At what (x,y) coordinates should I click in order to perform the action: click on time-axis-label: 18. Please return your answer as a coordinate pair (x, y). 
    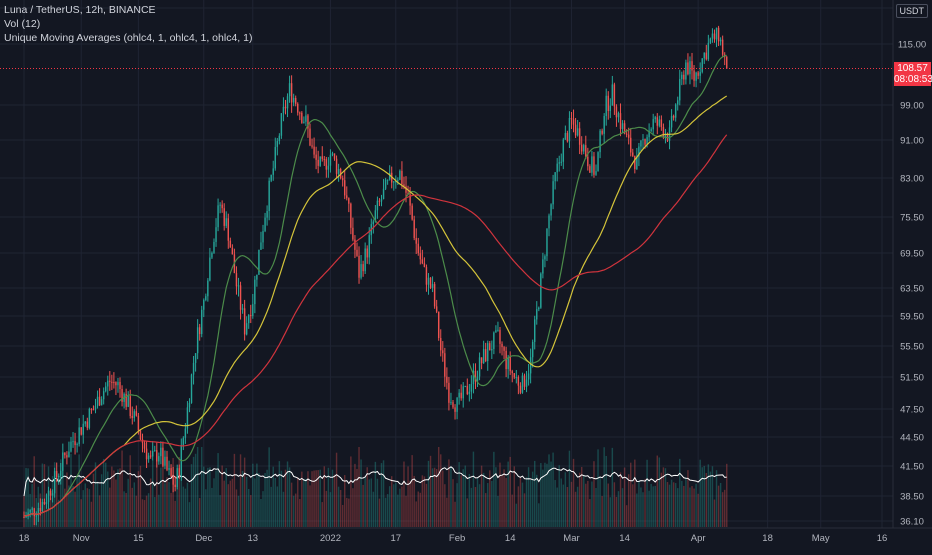
    Looking at the image, I should click on (767, 538).